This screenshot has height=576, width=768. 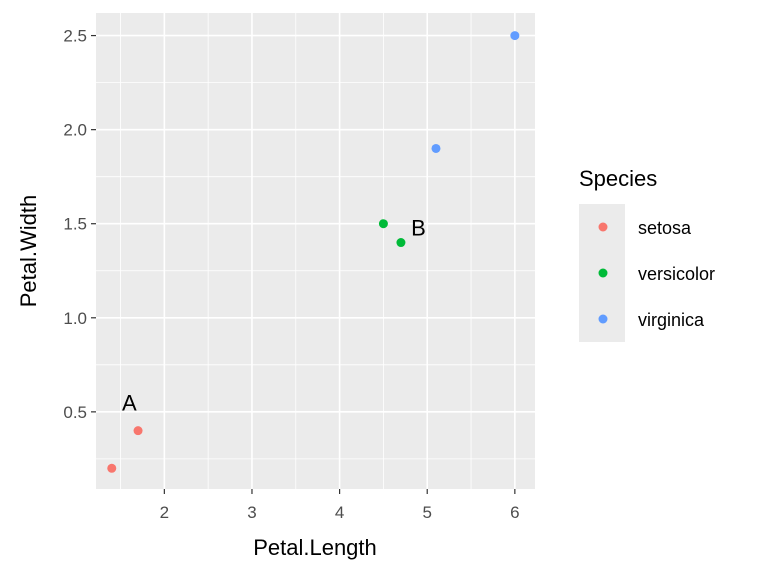 I want to click on legend-title: Species, so click(x=618, y=178).